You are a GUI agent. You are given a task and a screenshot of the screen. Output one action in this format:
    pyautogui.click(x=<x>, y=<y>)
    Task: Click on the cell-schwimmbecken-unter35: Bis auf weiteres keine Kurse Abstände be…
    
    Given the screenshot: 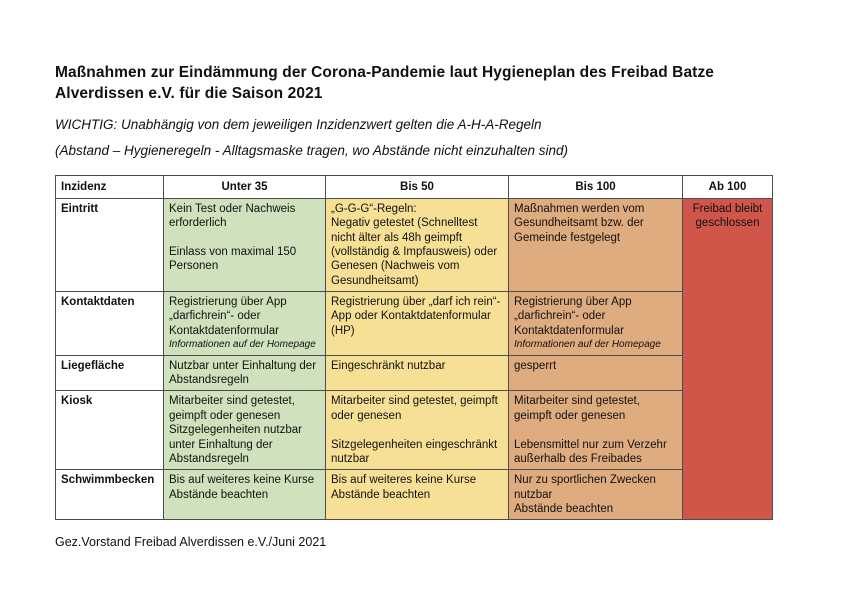 What is the action you would take?
    pyautogui.click(x=244, y=495)
    